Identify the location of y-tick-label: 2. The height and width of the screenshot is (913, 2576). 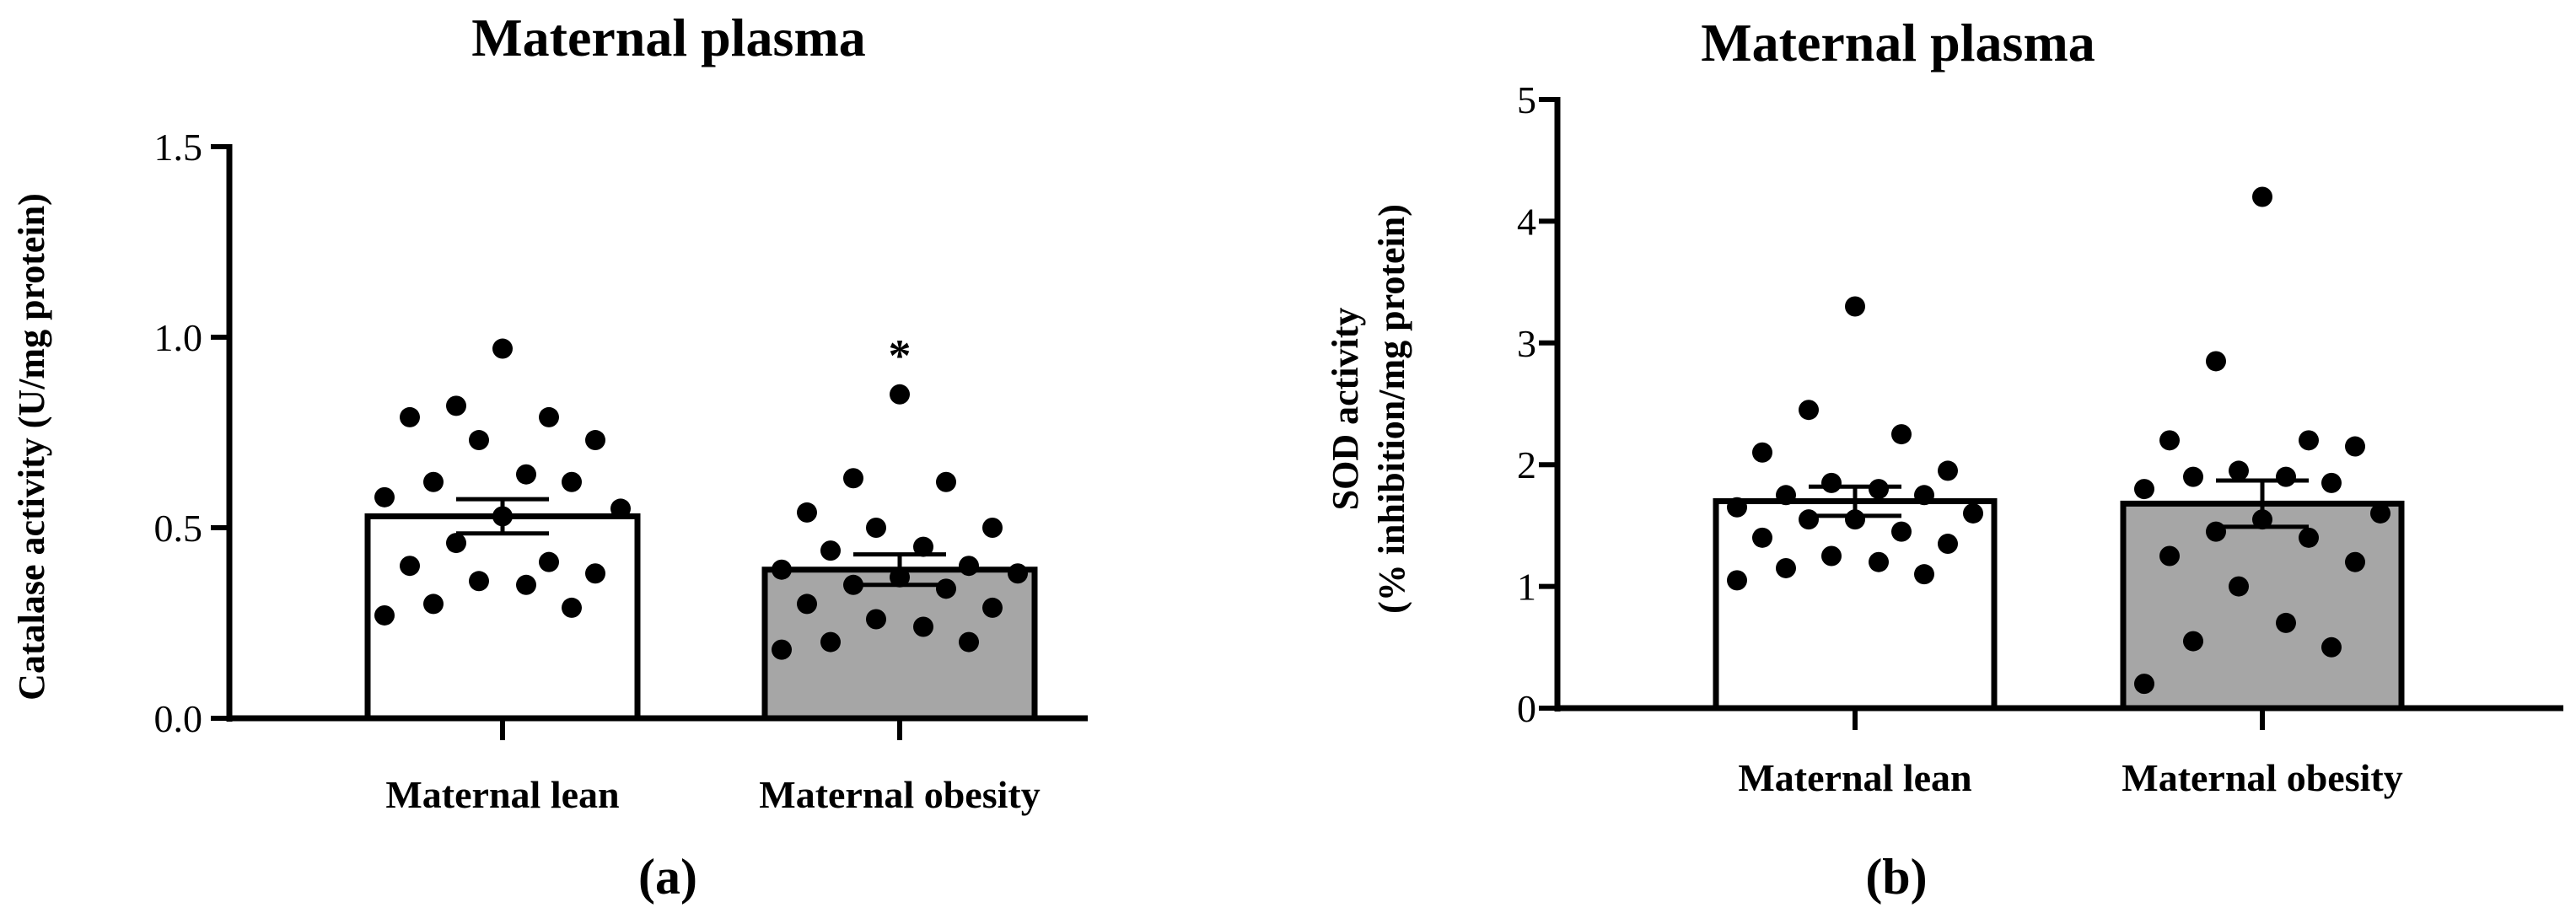
(1527, 464).